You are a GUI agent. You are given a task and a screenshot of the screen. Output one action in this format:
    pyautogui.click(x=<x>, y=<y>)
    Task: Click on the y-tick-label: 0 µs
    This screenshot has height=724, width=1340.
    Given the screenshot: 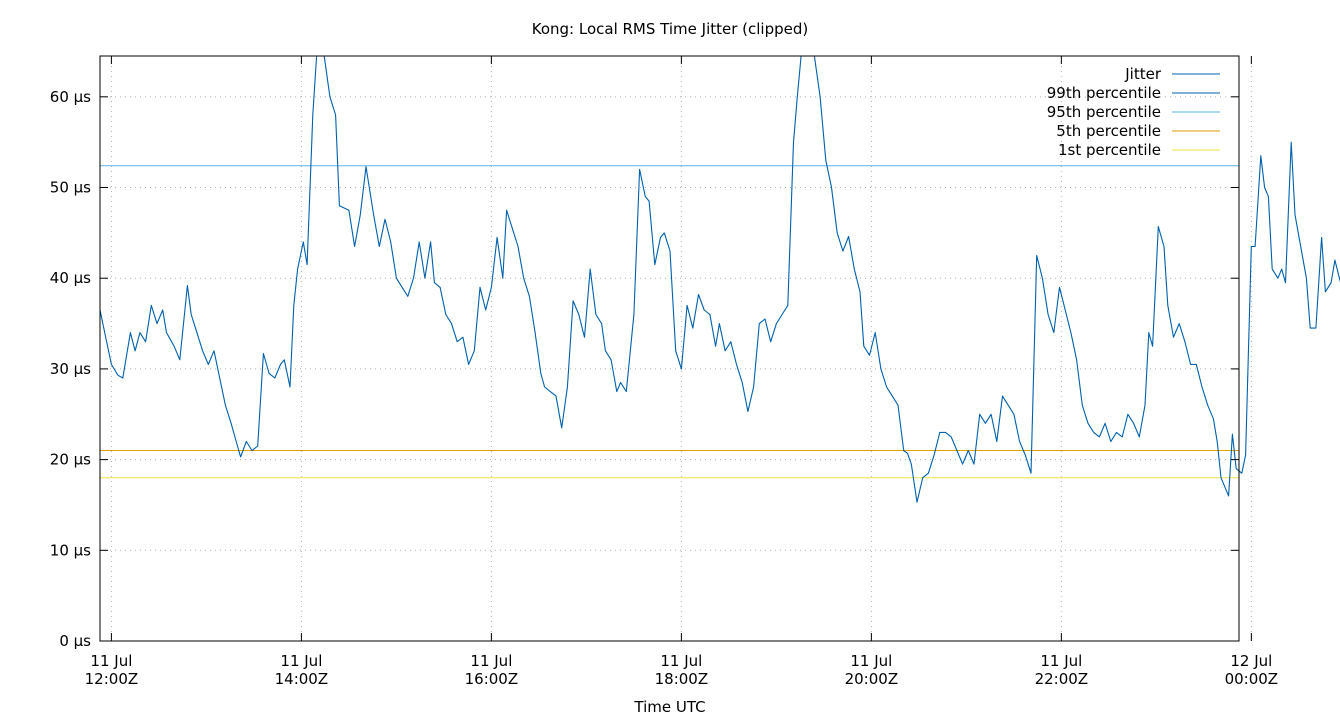 What is the action you would take?
    pyautogui.click(x=75, y=641)
    